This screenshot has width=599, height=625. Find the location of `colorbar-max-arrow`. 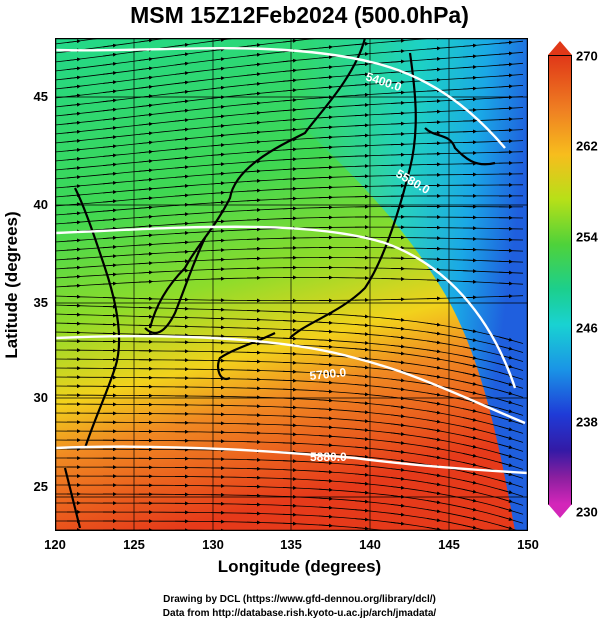

colorbar-max-arrow is located at coordinates (560, 48).